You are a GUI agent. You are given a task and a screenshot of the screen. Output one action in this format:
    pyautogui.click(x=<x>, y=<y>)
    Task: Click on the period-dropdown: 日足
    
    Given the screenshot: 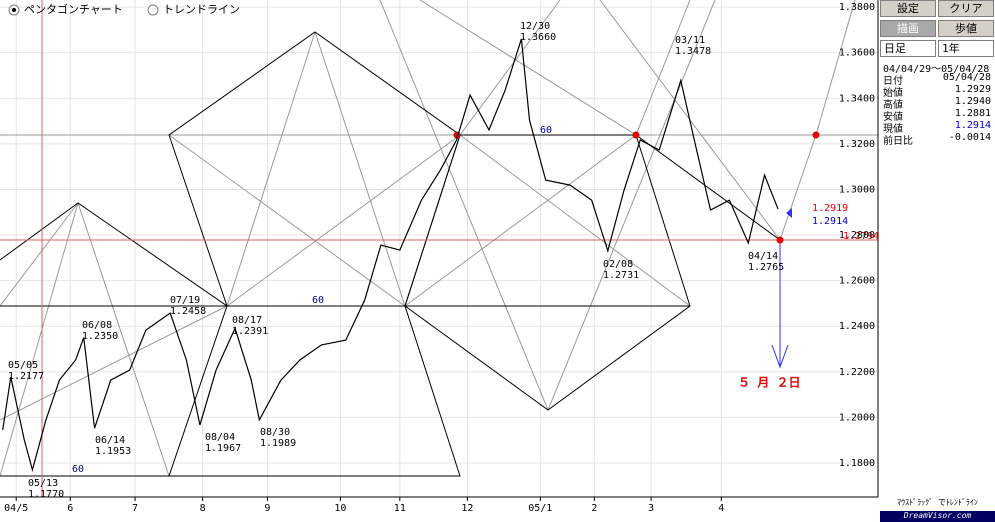 What is the action you would take?
    pyautogui.click(x=908, y=48)
    